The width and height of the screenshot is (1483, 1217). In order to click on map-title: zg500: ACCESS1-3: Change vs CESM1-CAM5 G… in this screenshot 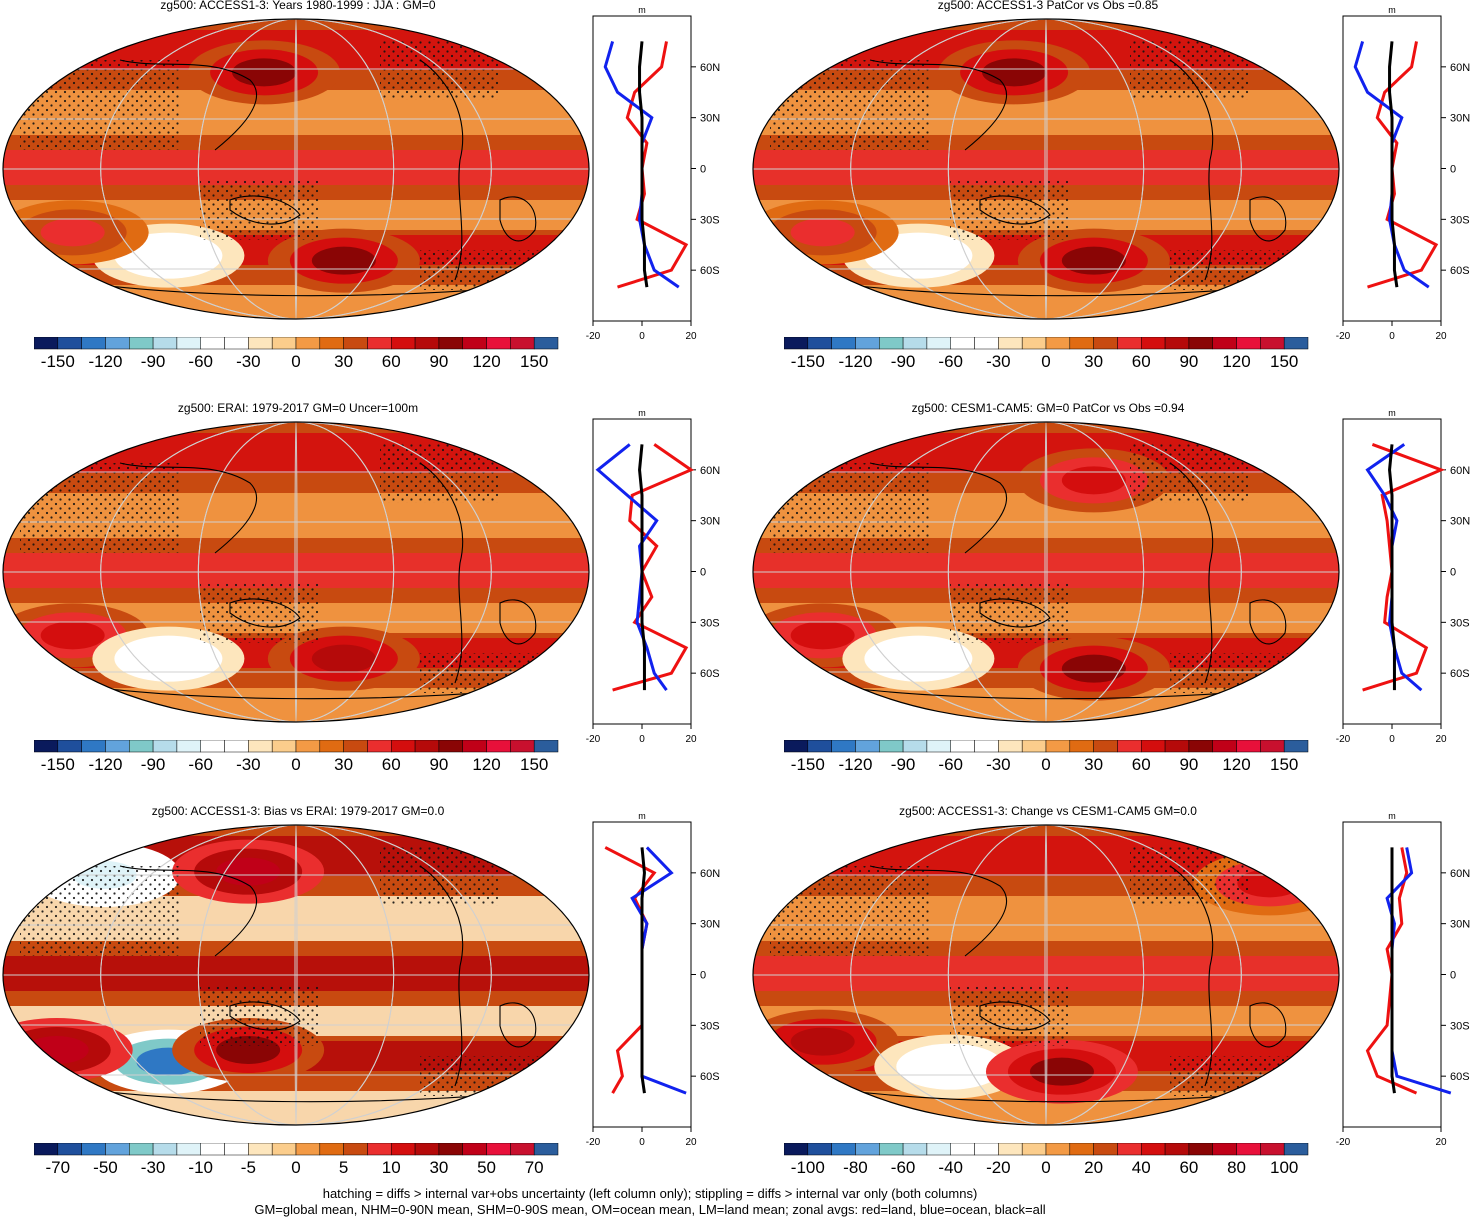, I will do `click(1048, 811)`.